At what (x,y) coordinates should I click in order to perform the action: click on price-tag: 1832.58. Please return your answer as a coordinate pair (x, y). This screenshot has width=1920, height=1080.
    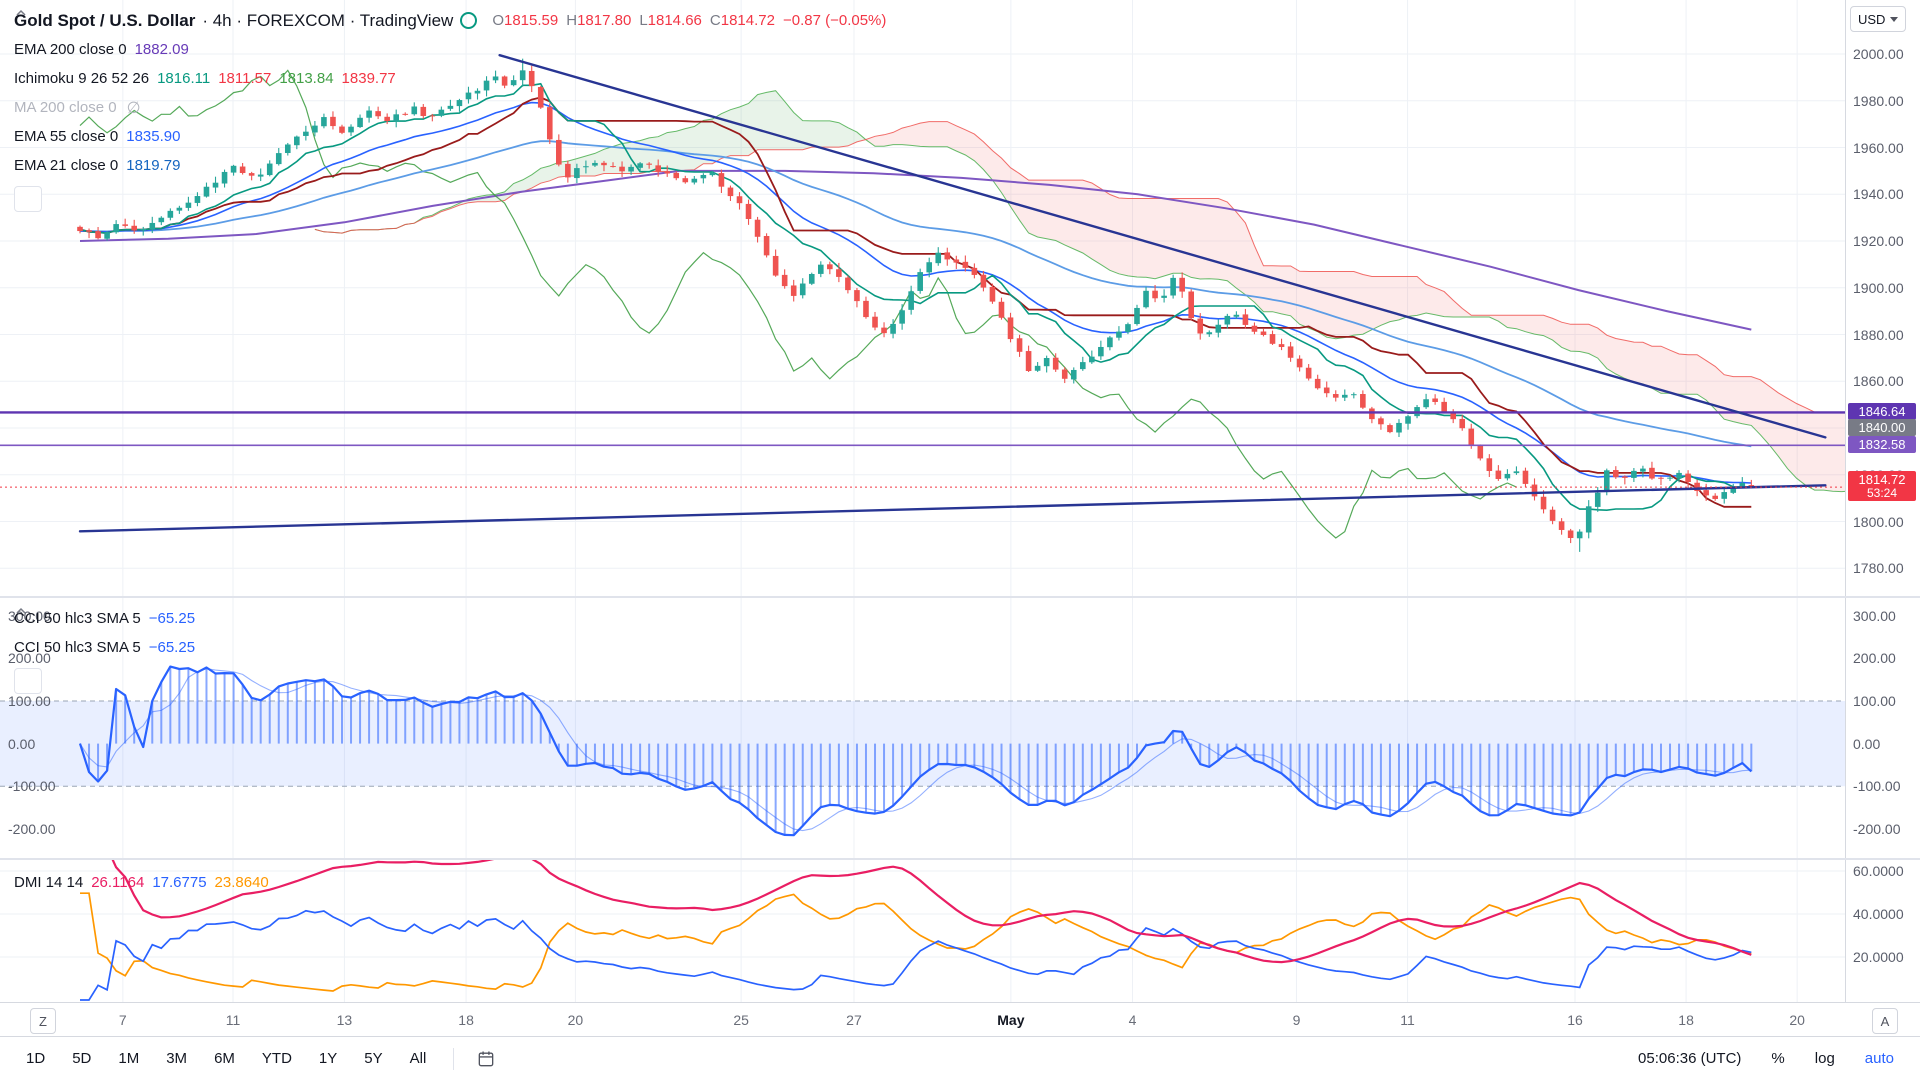
    Looking at the image, I should click on (1882, 444).